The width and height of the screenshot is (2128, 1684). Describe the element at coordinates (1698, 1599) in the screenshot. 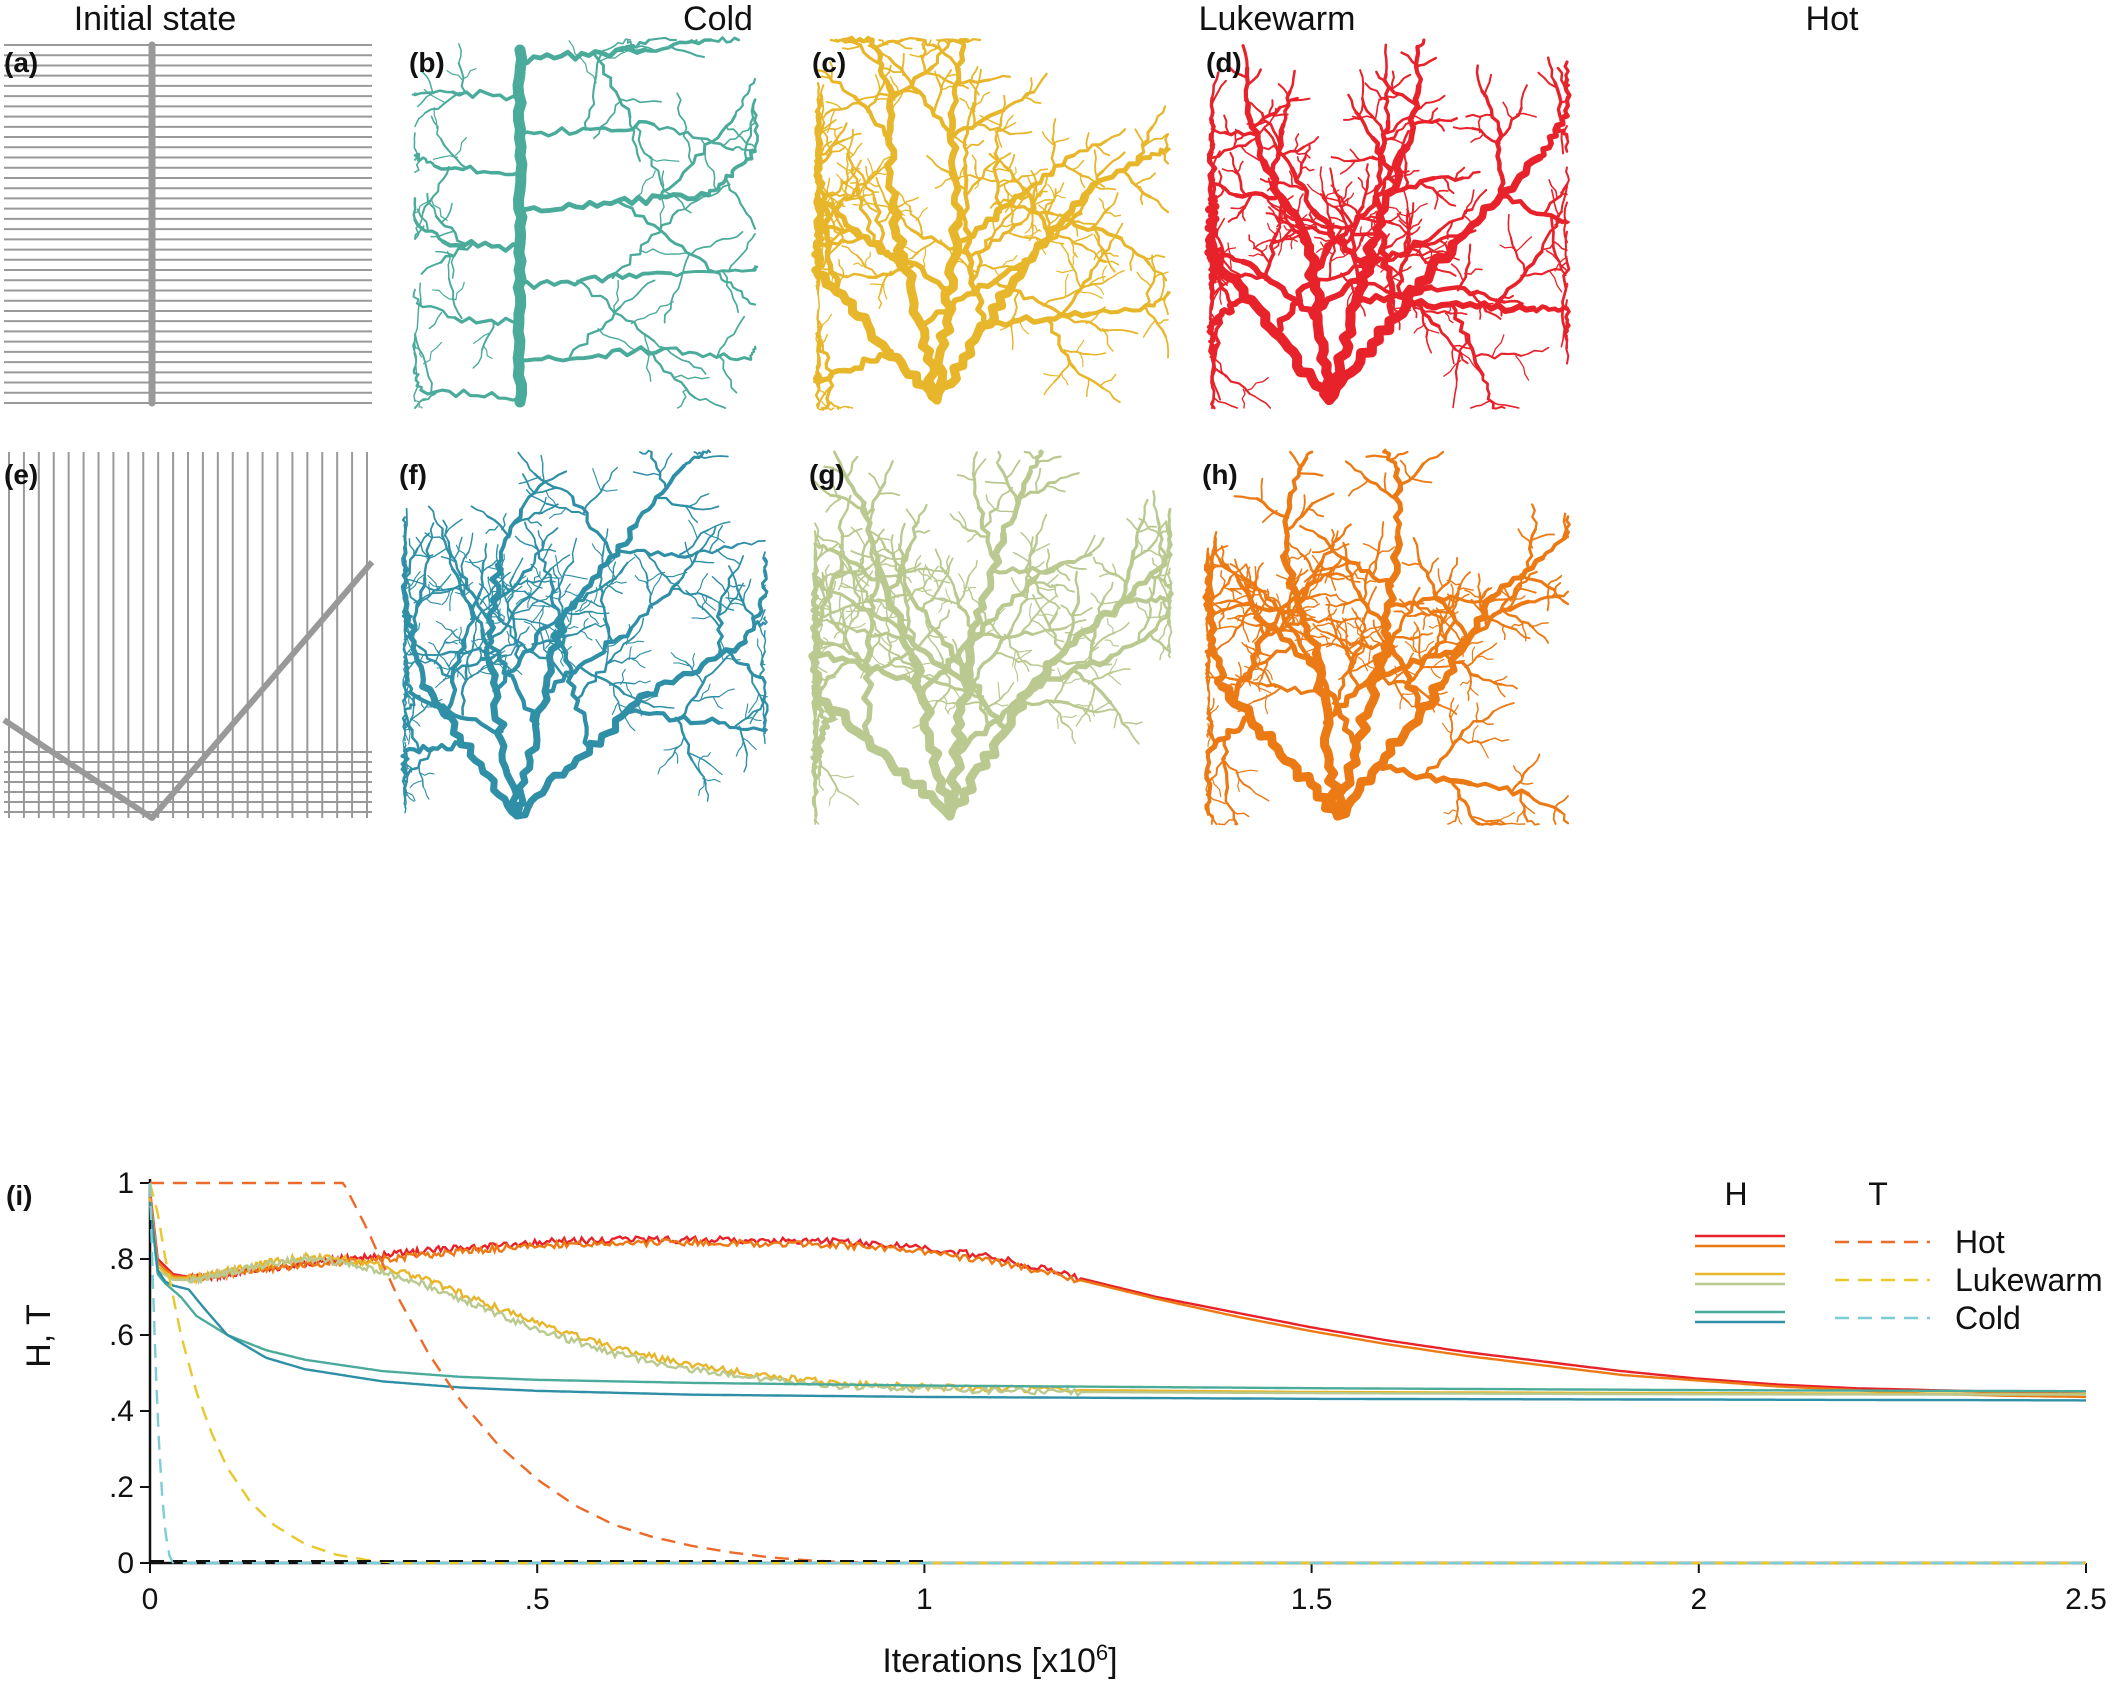

I see `x-tick-label: 2` at that location.